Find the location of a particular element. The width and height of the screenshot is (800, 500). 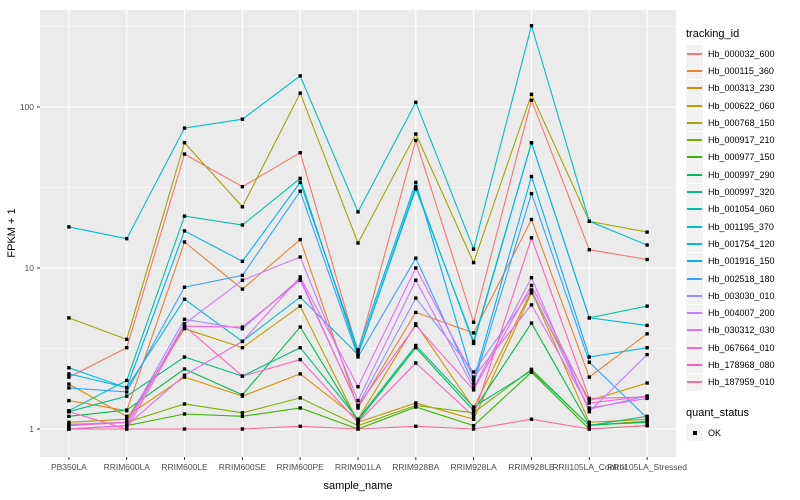

legend-entry-ok: OK is located at coordinates (742, 433).